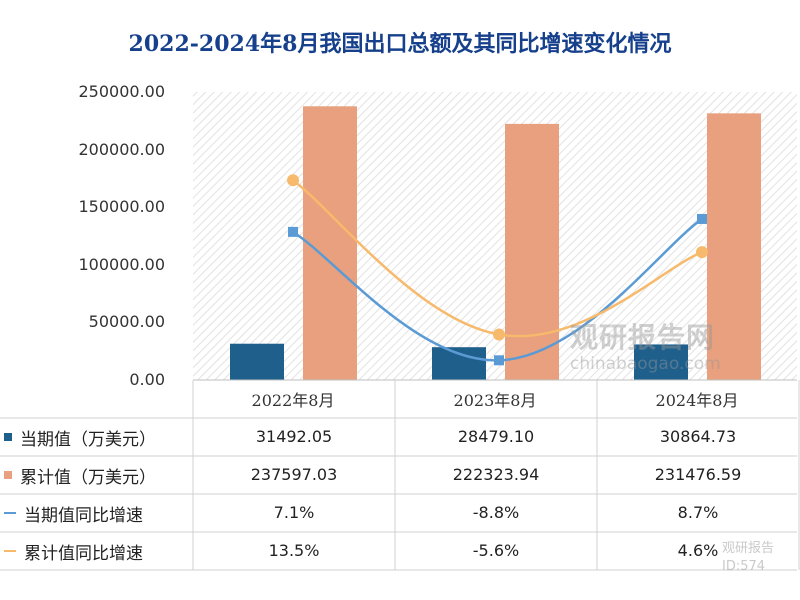  What do you see at coordinates (121, 91) in the screenshot?
I see `y-tick-label: 250000.00` at bounding box center [121, 91].